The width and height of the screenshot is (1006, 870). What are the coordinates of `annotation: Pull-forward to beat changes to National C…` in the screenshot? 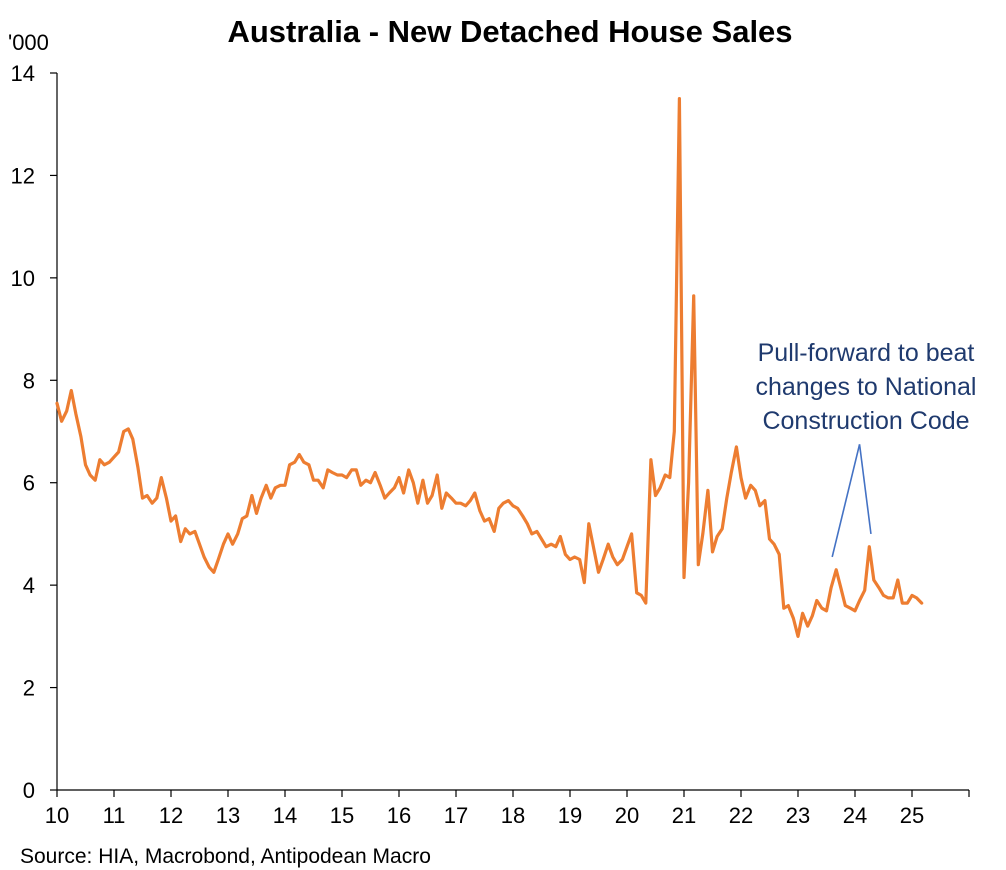 It's located at (866, 448).